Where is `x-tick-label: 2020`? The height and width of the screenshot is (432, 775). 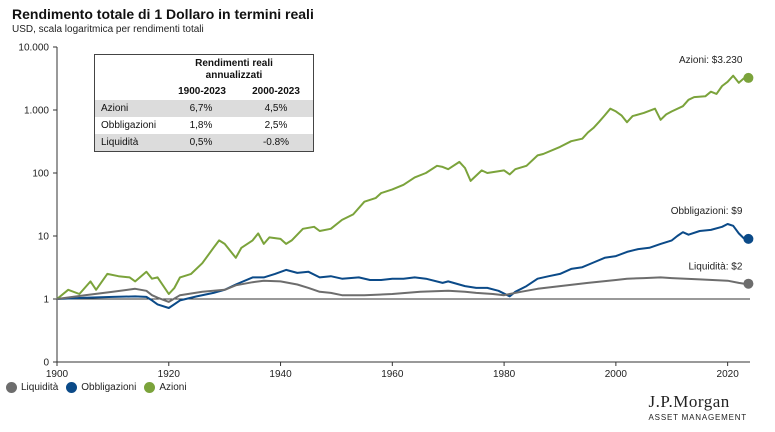 x-tick-label: 2020 is located at coordinates (728, 374).